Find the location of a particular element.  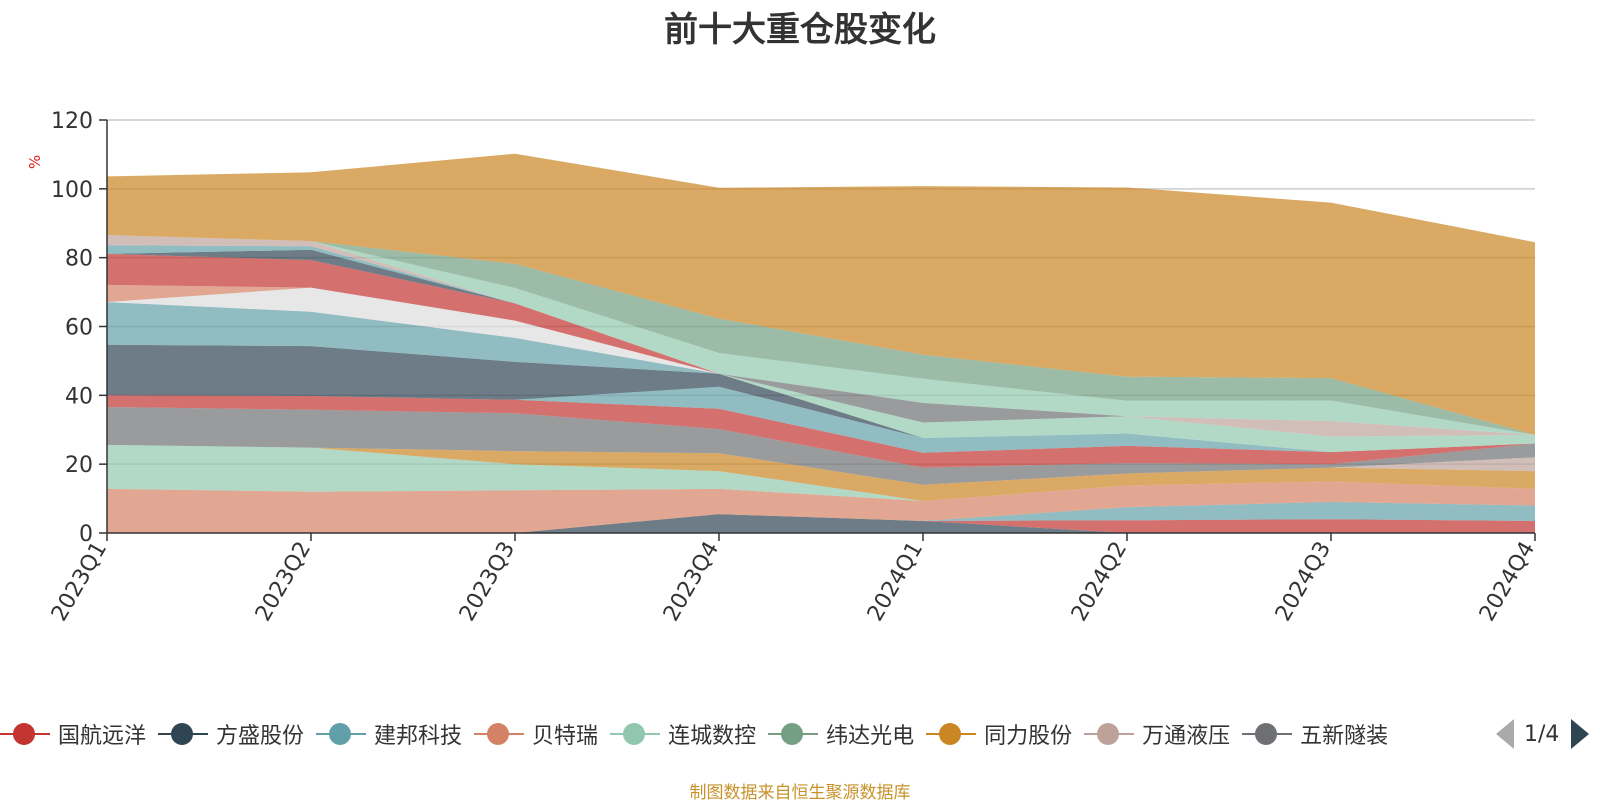

legend-item: 连城数控 is located at coordinates (683, 734).